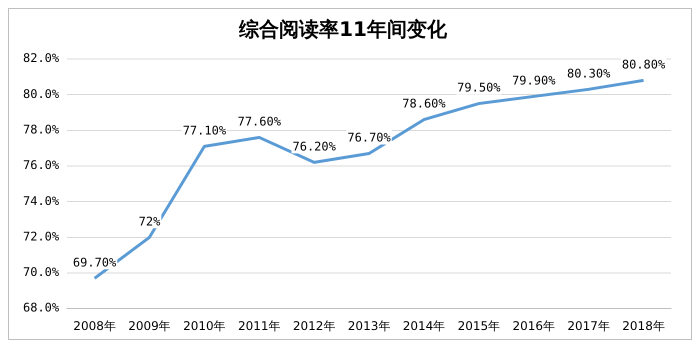 The width and height of the screenshot is (700, 348). What do you see at coordinates (95, 262) in the screenshot?
I see `data-label: 69.70%` at bounding box center [95, 262].